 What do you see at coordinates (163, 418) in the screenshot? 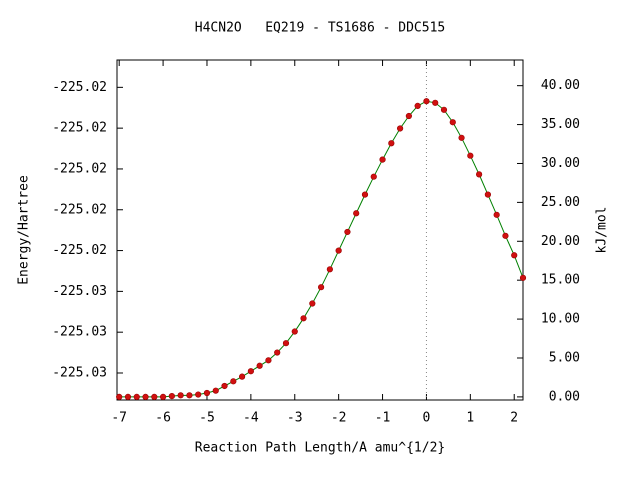
I see `x-tick-label: -6` at bounding box center [163, 418].